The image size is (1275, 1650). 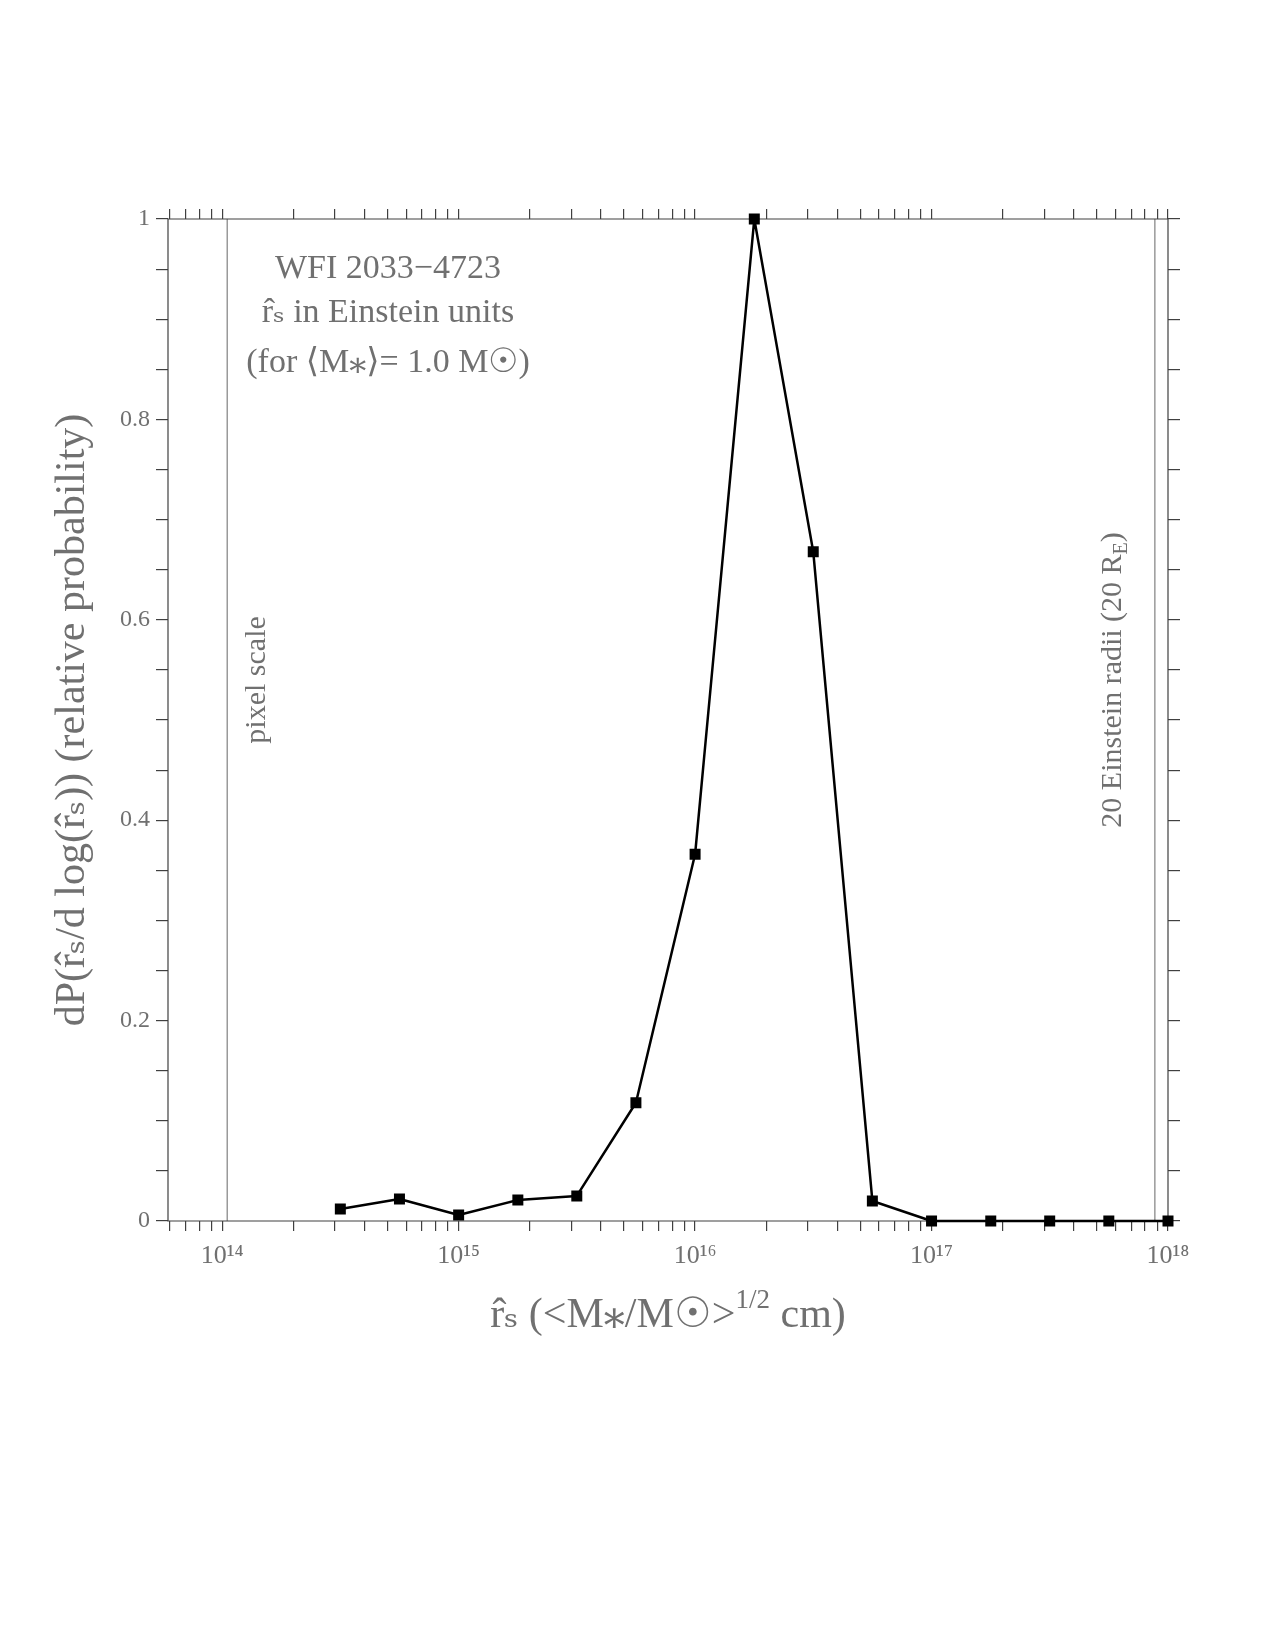 I want to click on y-axis-title: dP(r̂ₛ/d log(r̂ₛ)) (relative probability), so click(x=71, y=720).